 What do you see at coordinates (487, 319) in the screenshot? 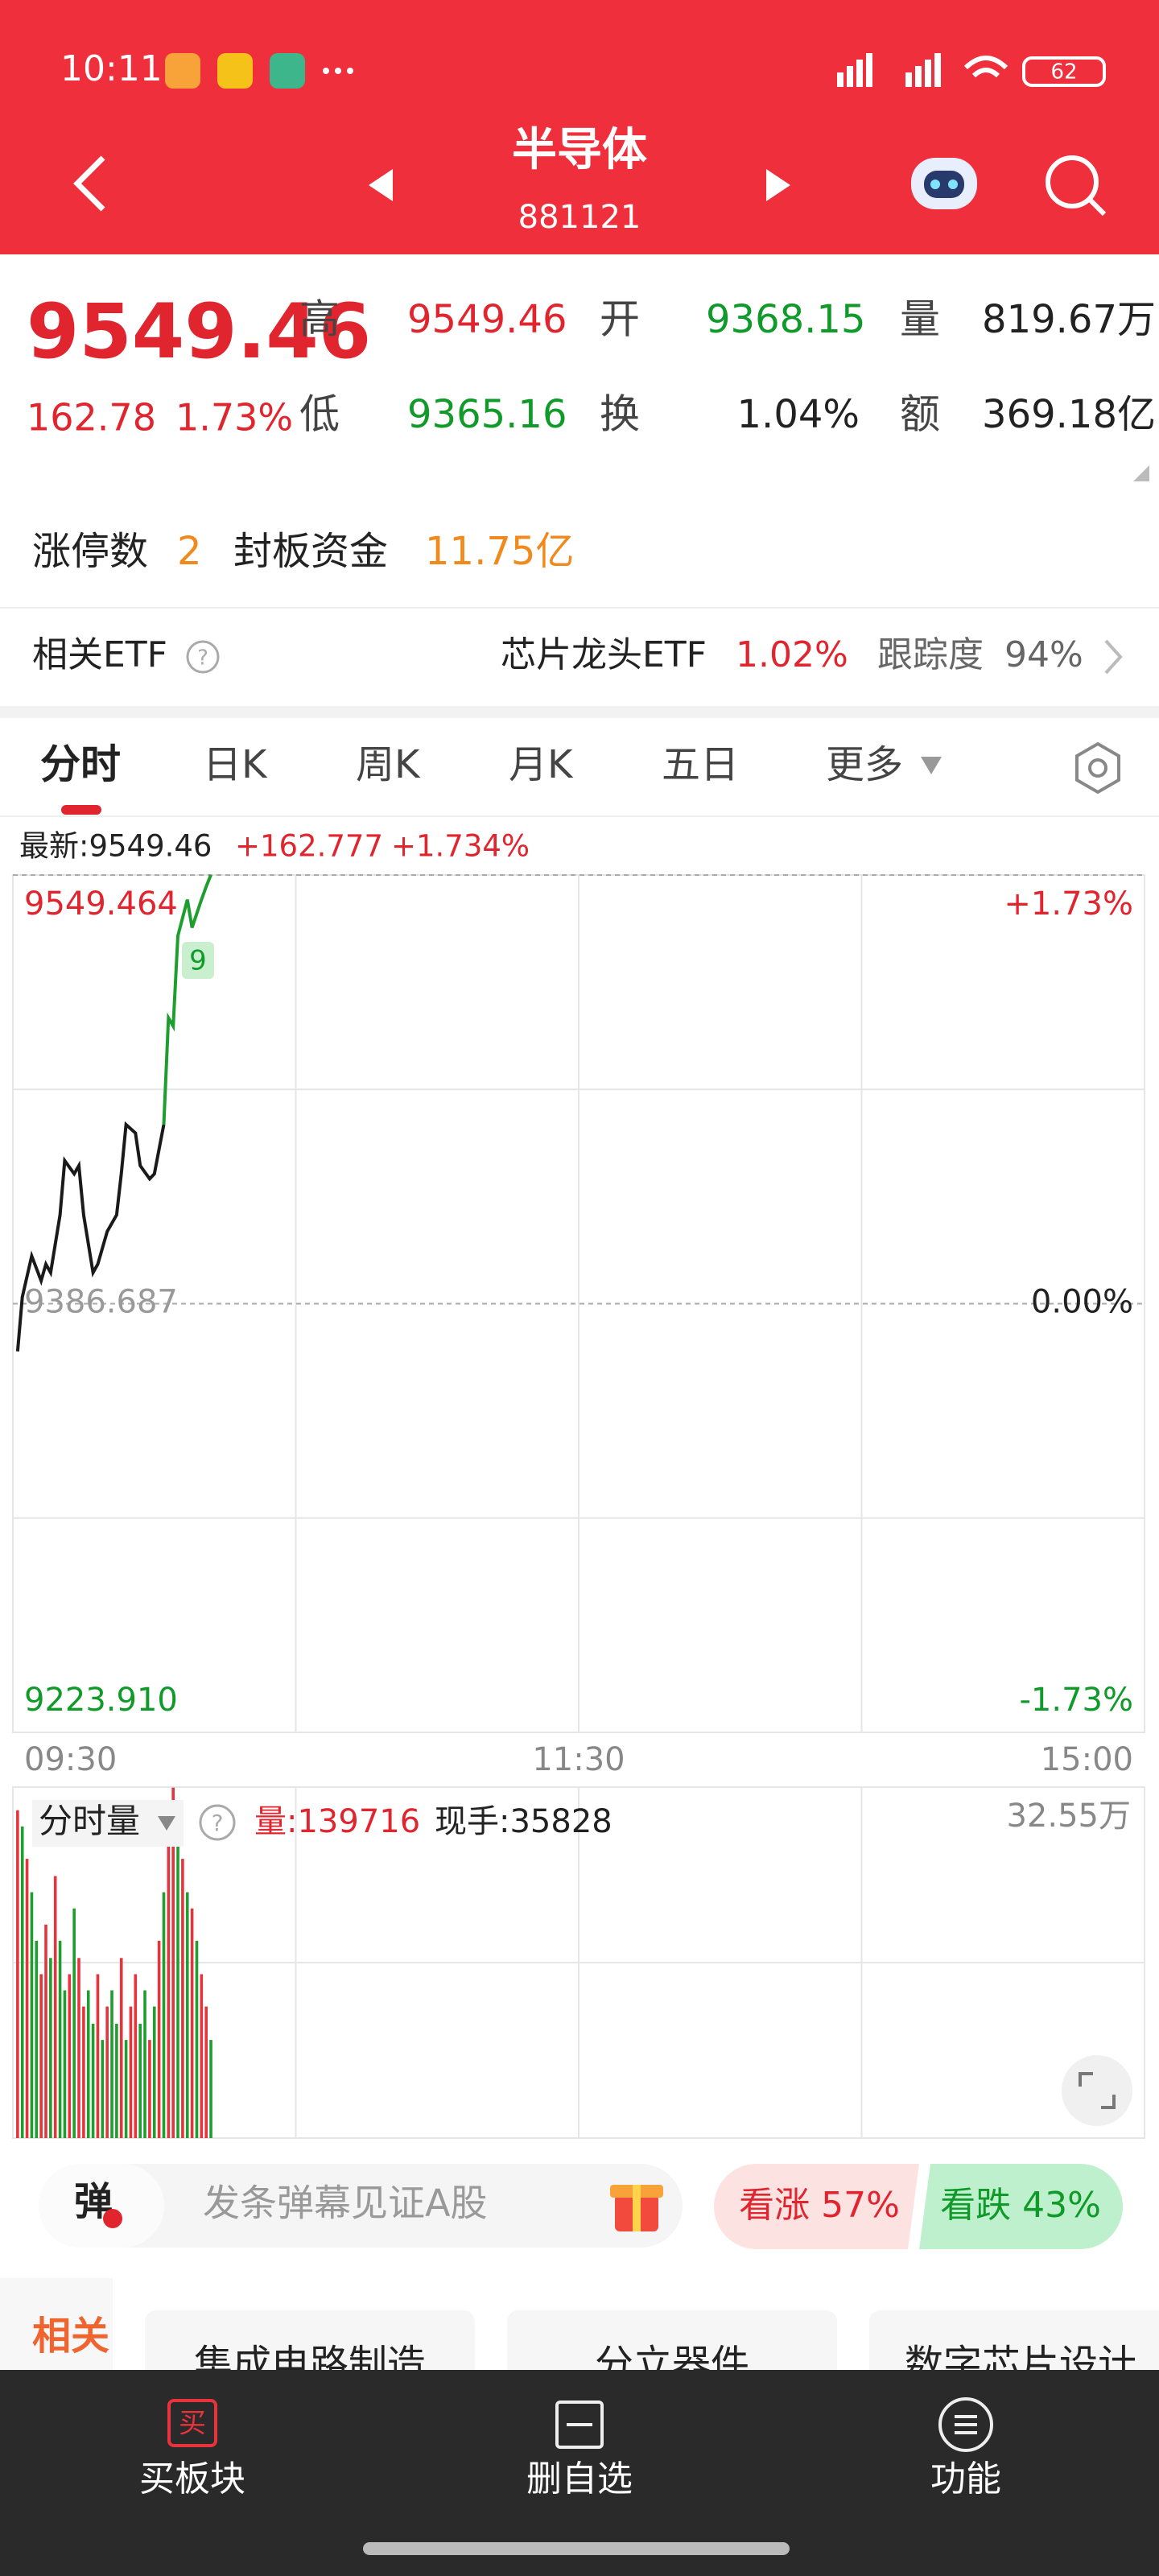
I see `field-value: 9549.46` at bounding box center [487, 319].